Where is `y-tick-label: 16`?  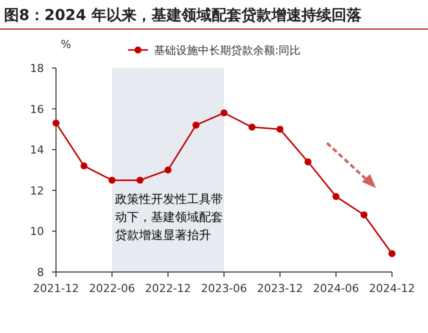
y-tick-label: 16 is located at coordinates (37, 109).